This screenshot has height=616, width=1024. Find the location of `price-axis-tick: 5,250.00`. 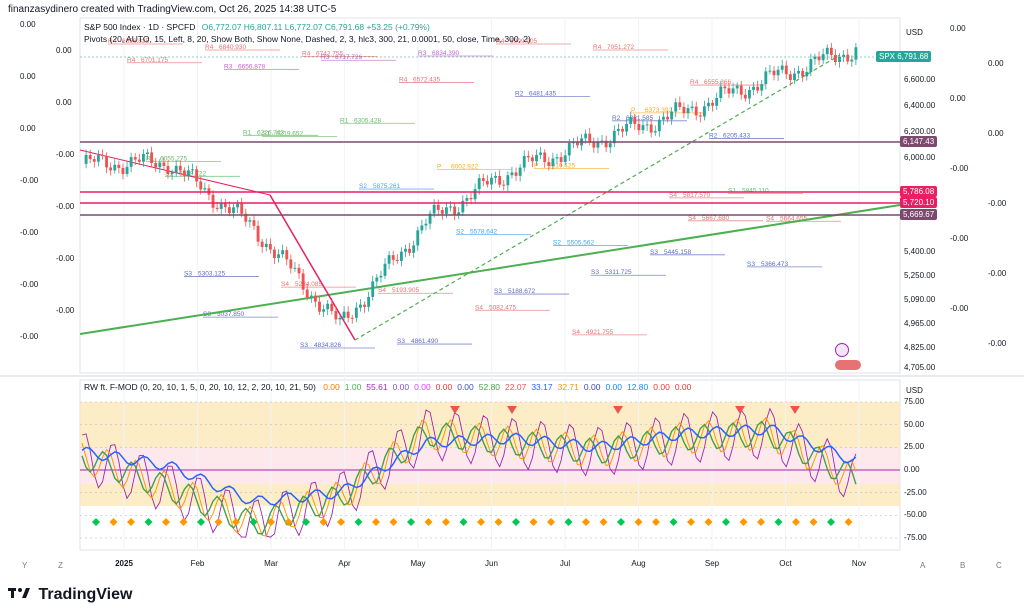

price-axis-tick: 5,250.00 is located at coordinates (920, 275).